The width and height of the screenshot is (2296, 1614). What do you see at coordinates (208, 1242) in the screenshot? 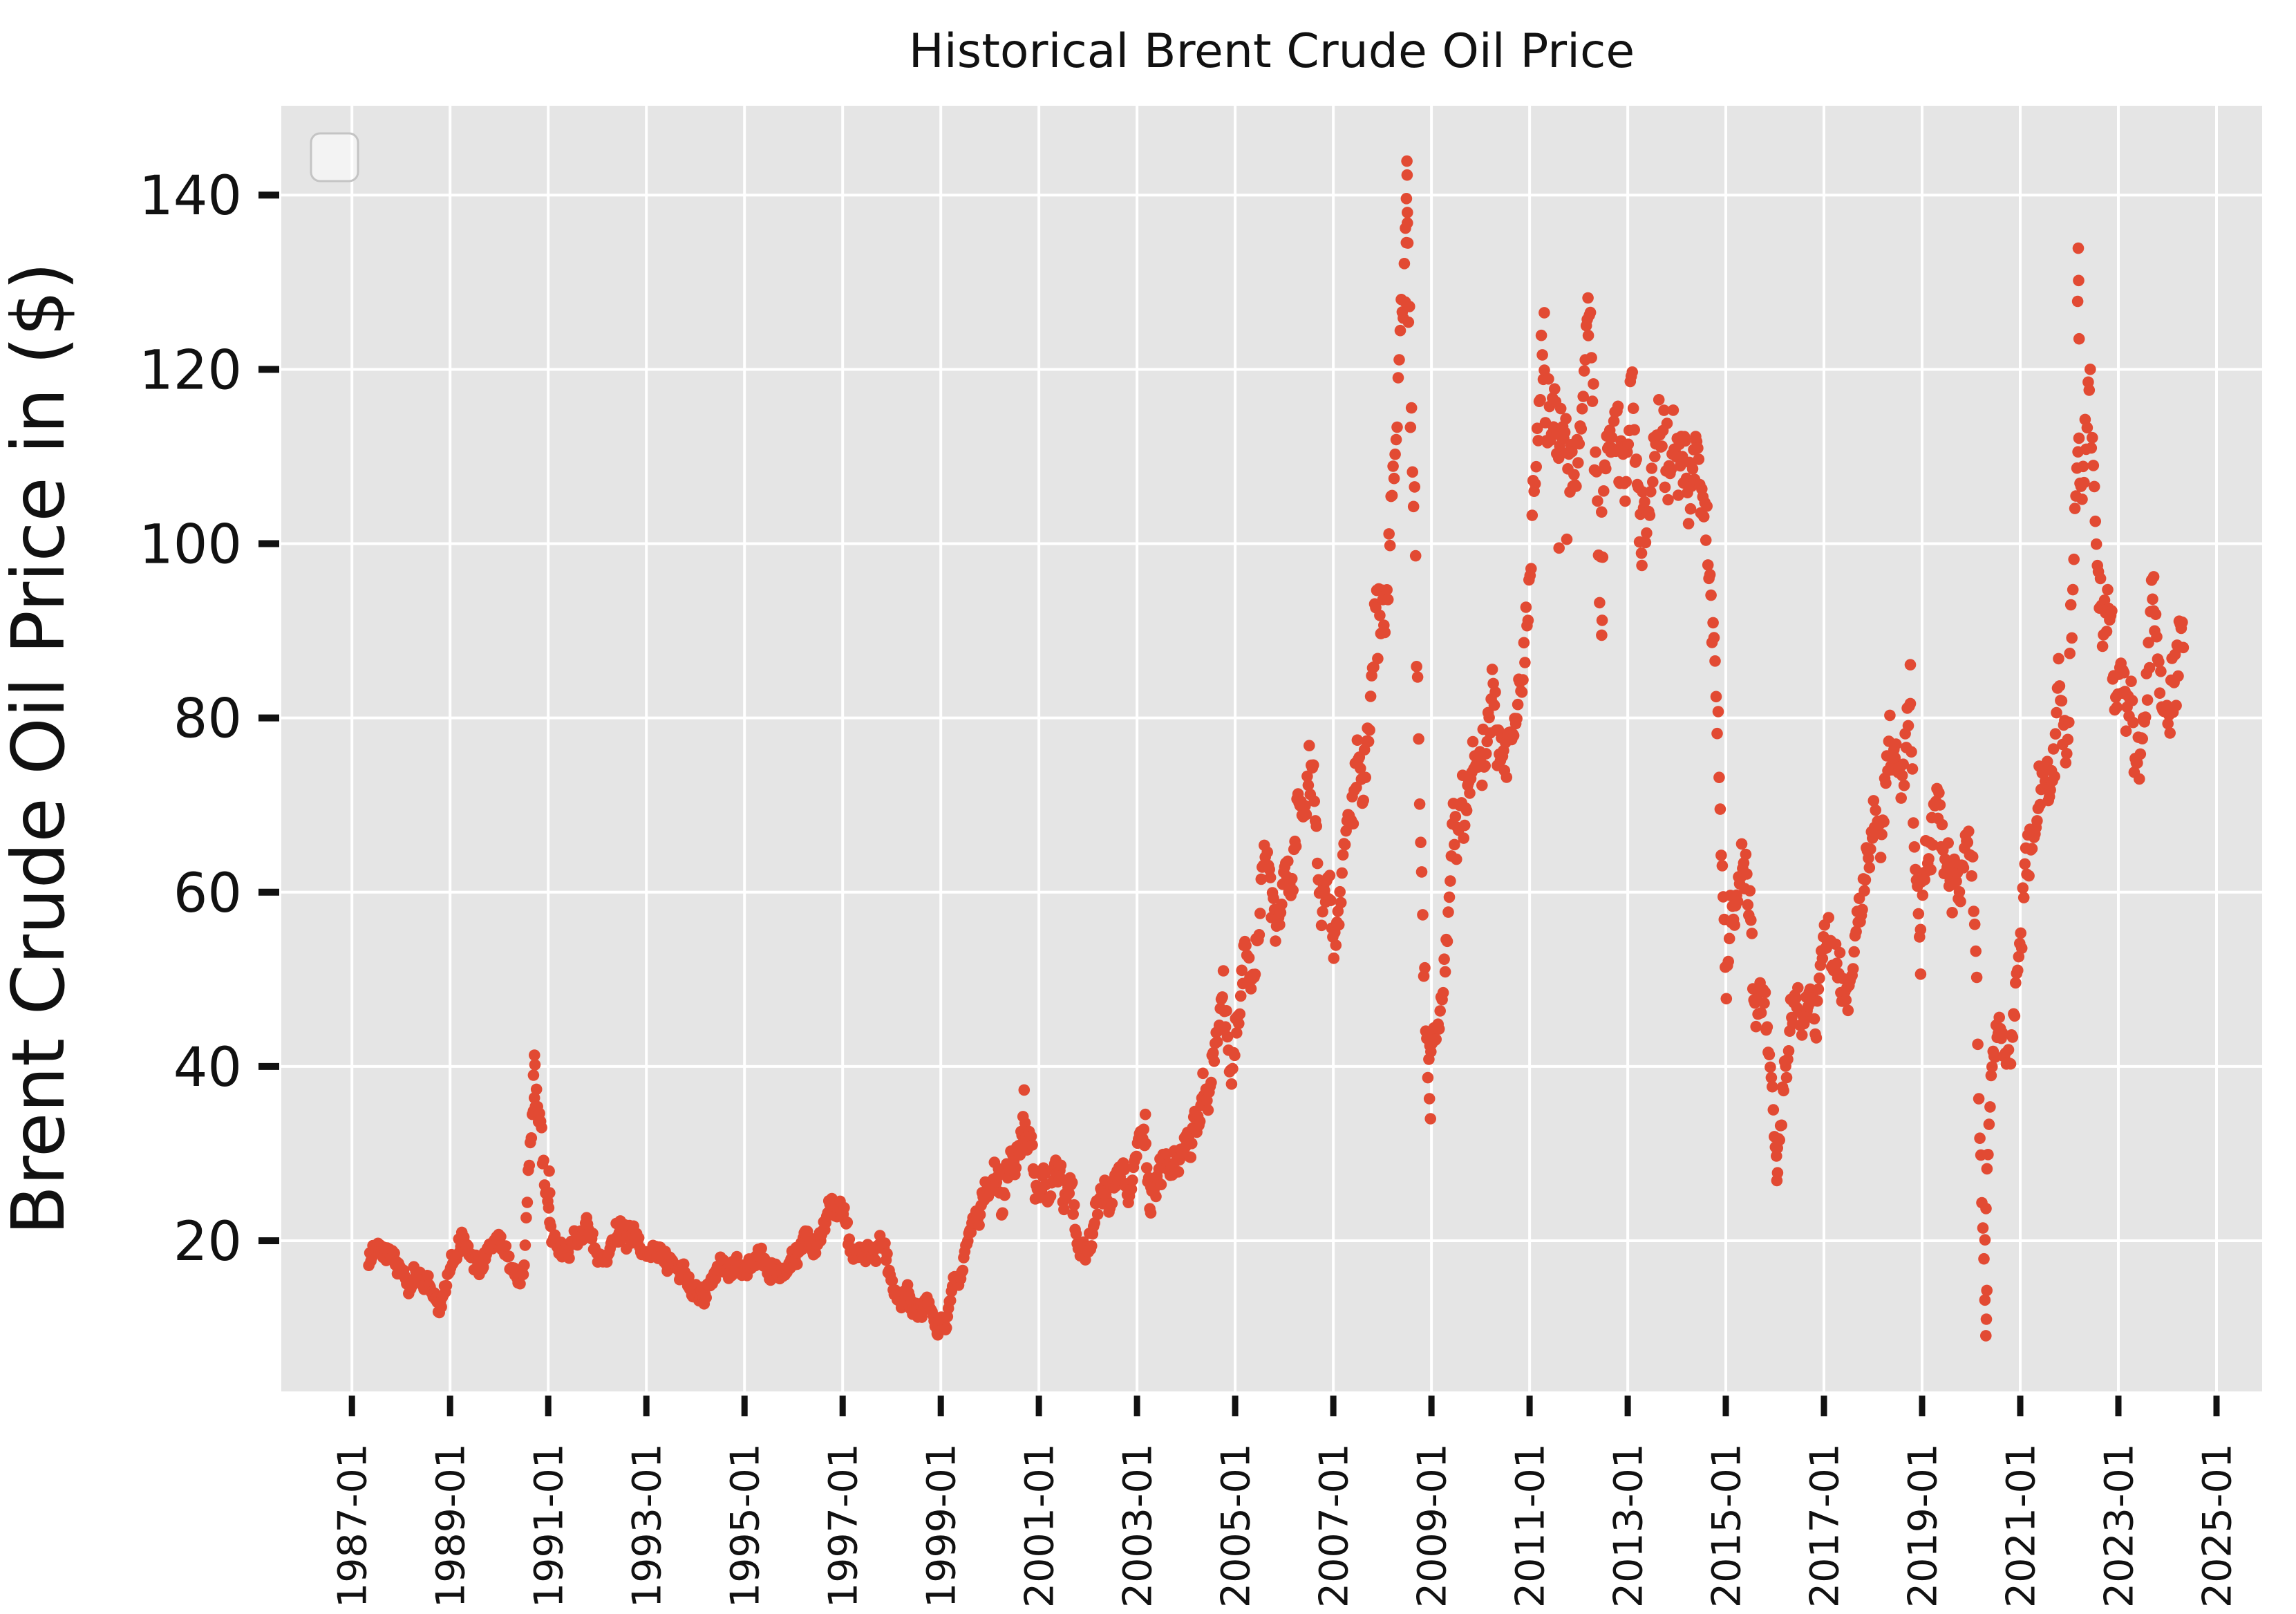
I see `y-tick-label: 20` at bounding box center [208, 1242].